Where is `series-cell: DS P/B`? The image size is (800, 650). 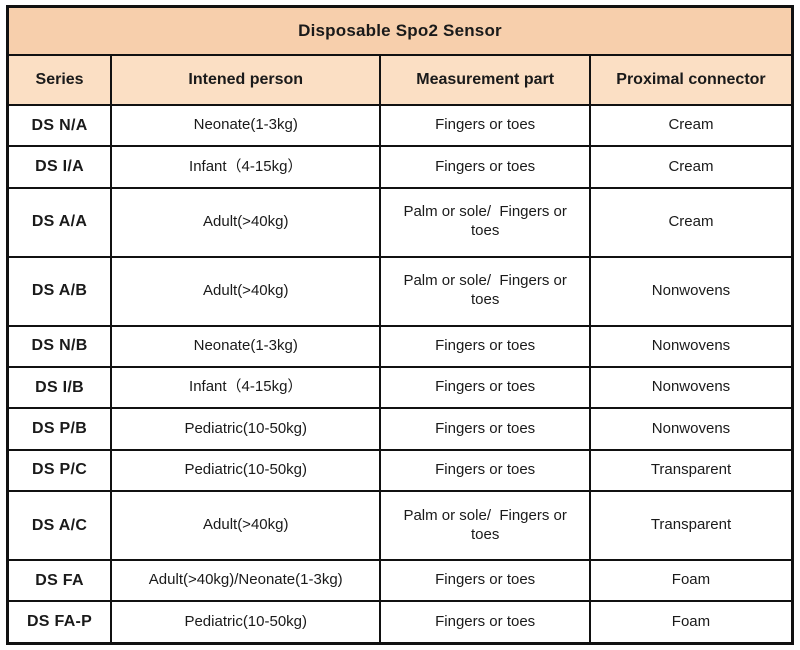 series-cell: DS P/B is located at coordinates (59, 429).